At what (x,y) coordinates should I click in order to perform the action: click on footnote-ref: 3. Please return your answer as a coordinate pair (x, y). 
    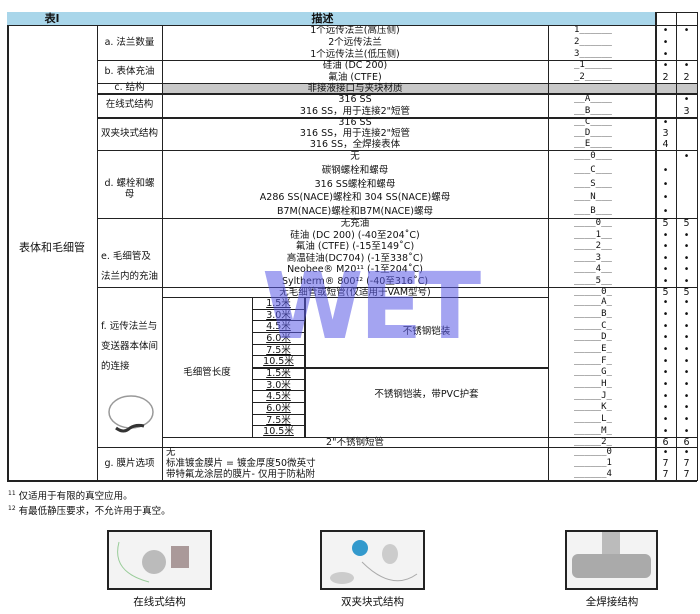
    Looking at the image, I should click on (686, 111).